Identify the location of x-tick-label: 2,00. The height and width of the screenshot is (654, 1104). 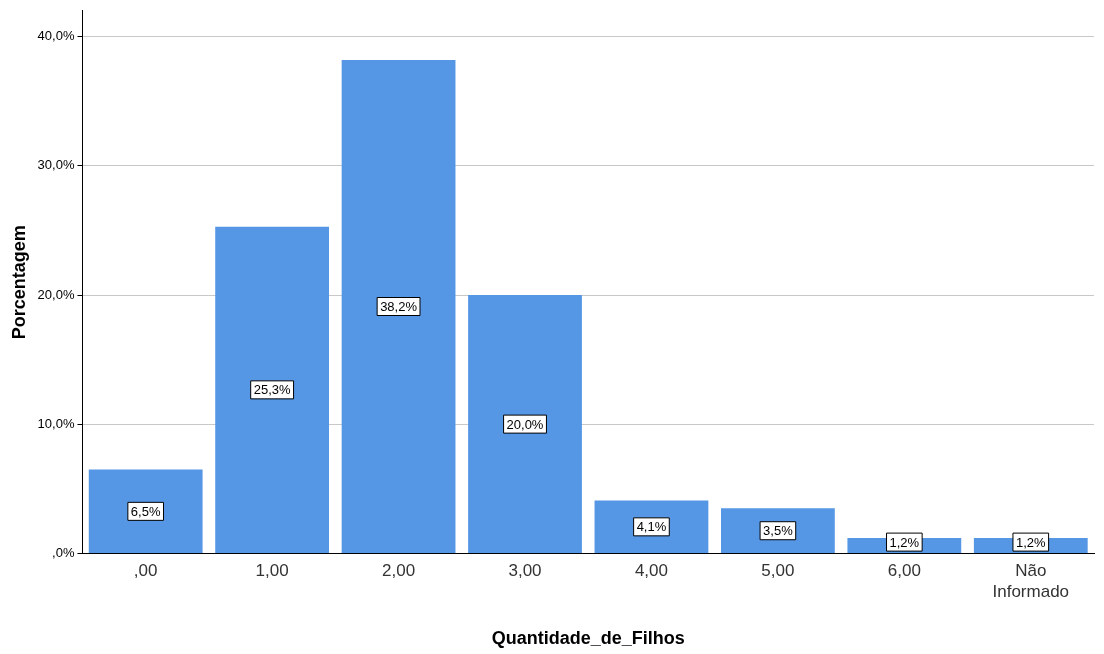
(399, 571).